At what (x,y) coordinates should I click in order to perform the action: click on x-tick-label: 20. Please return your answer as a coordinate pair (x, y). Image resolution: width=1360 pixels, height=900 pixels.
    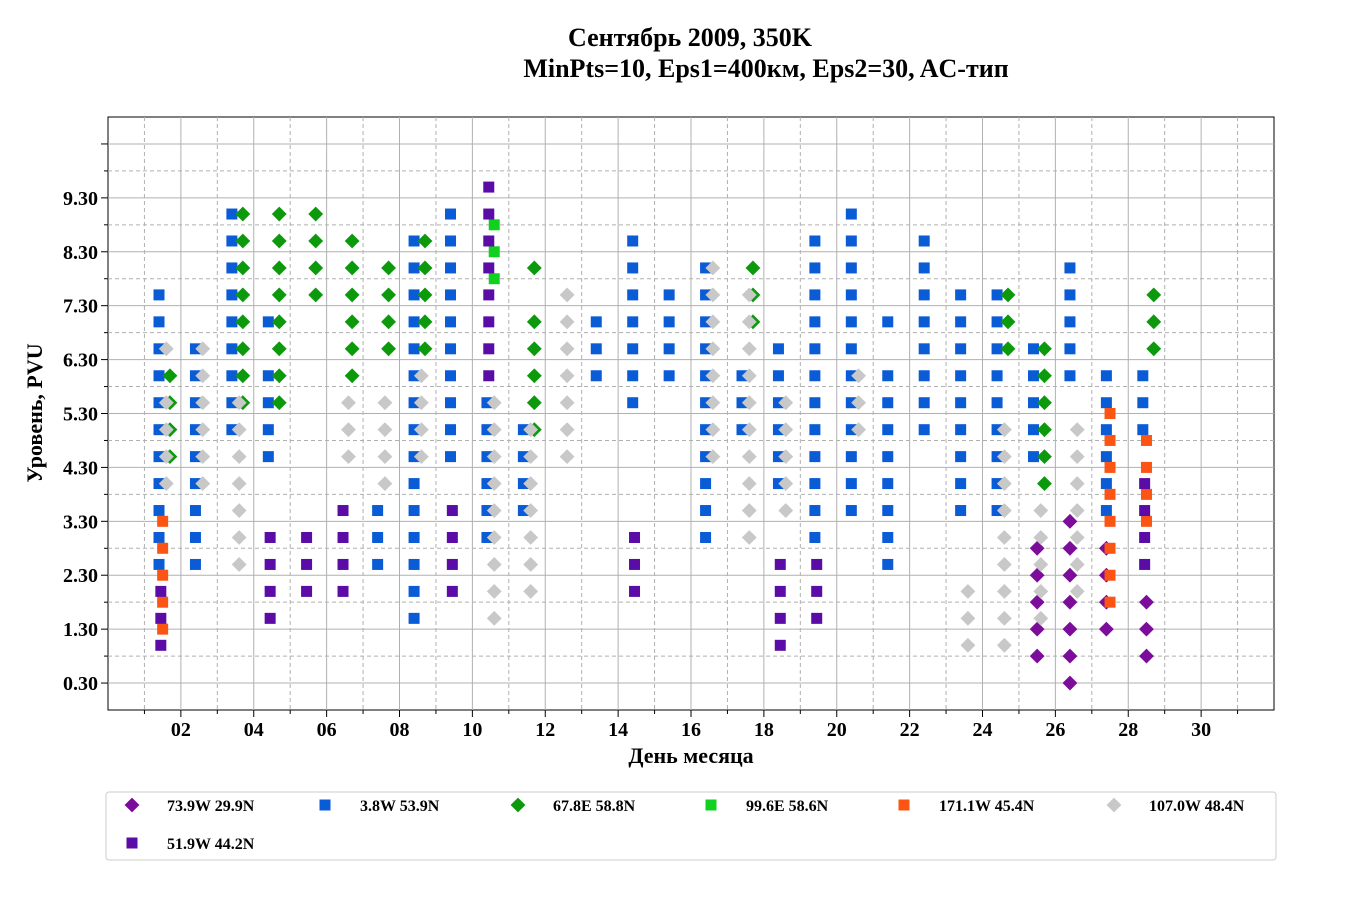
    Looking at the image, I should click on (837, 730).